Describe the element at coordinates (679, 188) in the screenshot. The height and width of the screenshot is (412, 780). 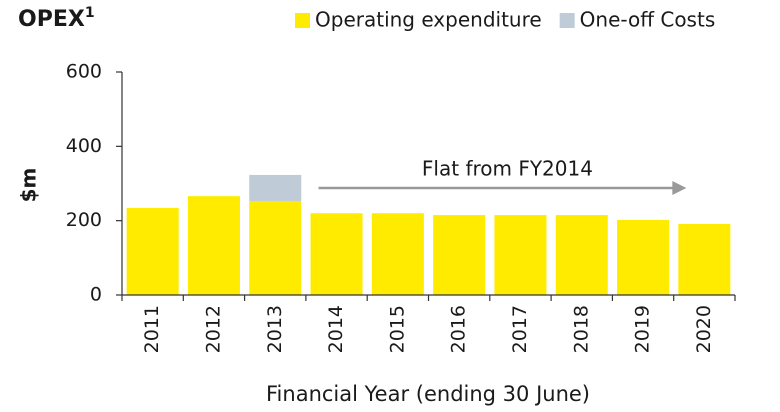
I see `annotation-arrowhead` at that location.